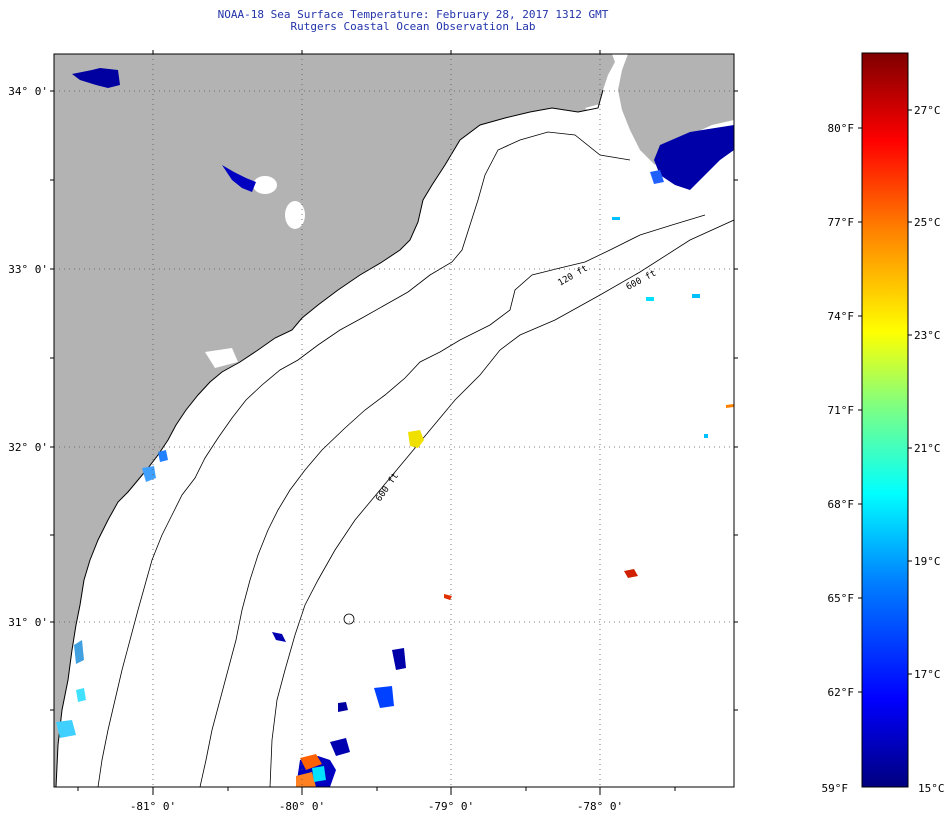  I want to click on colorbar-f-label: 65°F, so click(841, 598).